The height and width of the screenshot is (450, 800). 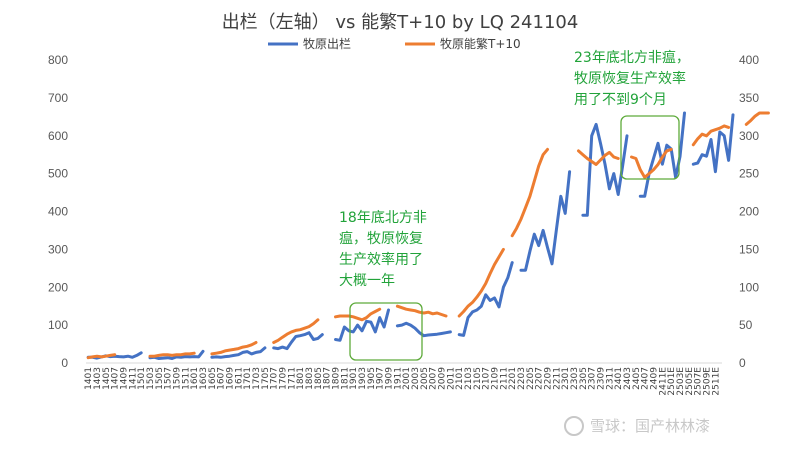 What do you see at coordinates (107, 378) in the screenshot?
I see `x-tick-label: 1405` at bounding box center [107, 378].